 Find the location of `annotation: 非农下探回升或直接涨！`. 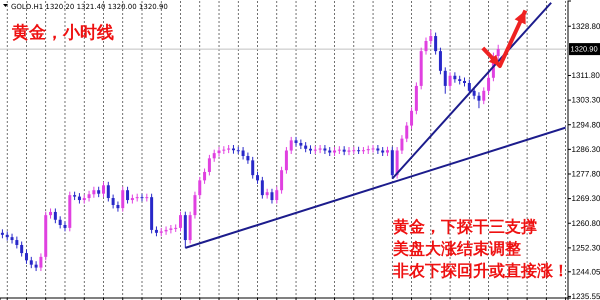

annotation: 非农下探回升或直接涨！ is located at coordinates (480, 270).